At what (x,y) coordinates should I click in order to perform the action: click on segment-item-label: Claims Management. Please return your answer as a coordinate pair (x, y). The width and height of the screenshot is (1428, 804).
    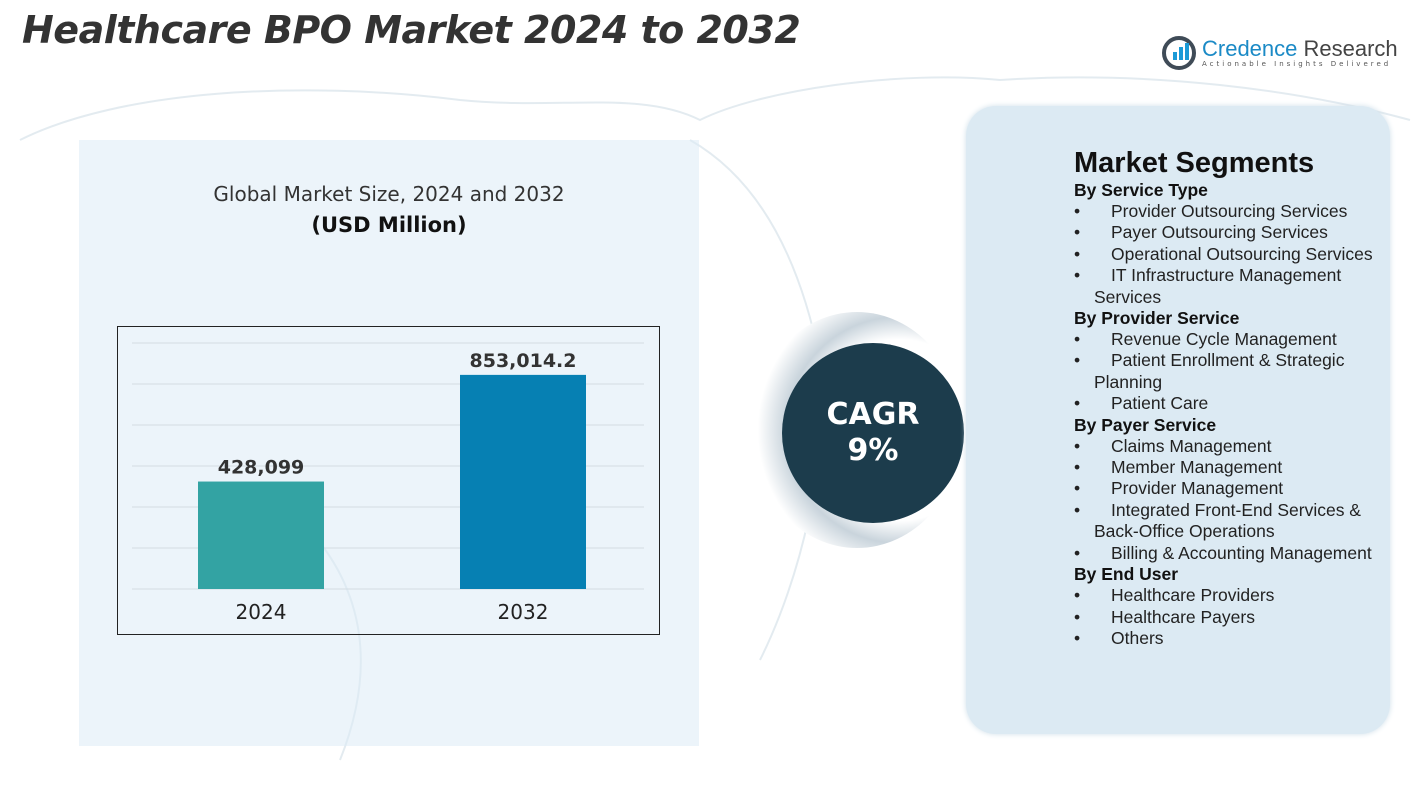
    Looking at the image, I should click on (1191, 445).